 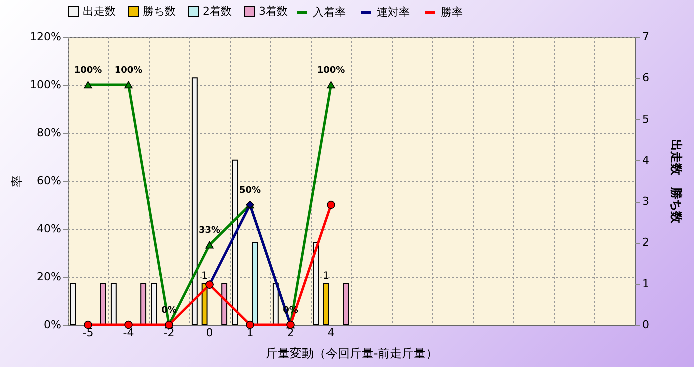 I want to click on data-label: 50%, so click(x=250, y=191).